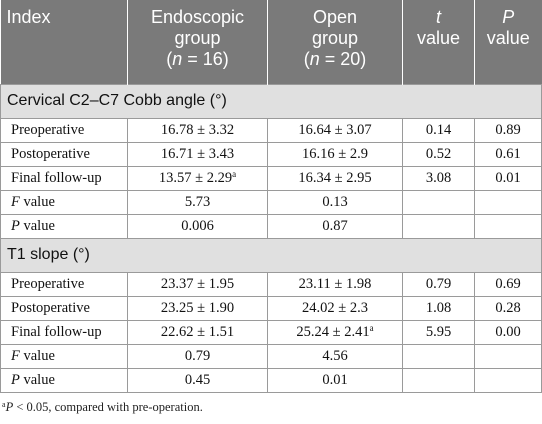 This screenshot has width=542, height=424. What do you see at coordinates (438, 284) in the screenshot?
I see `cell-t-value: 0.79` at bounding box center [438, 284].